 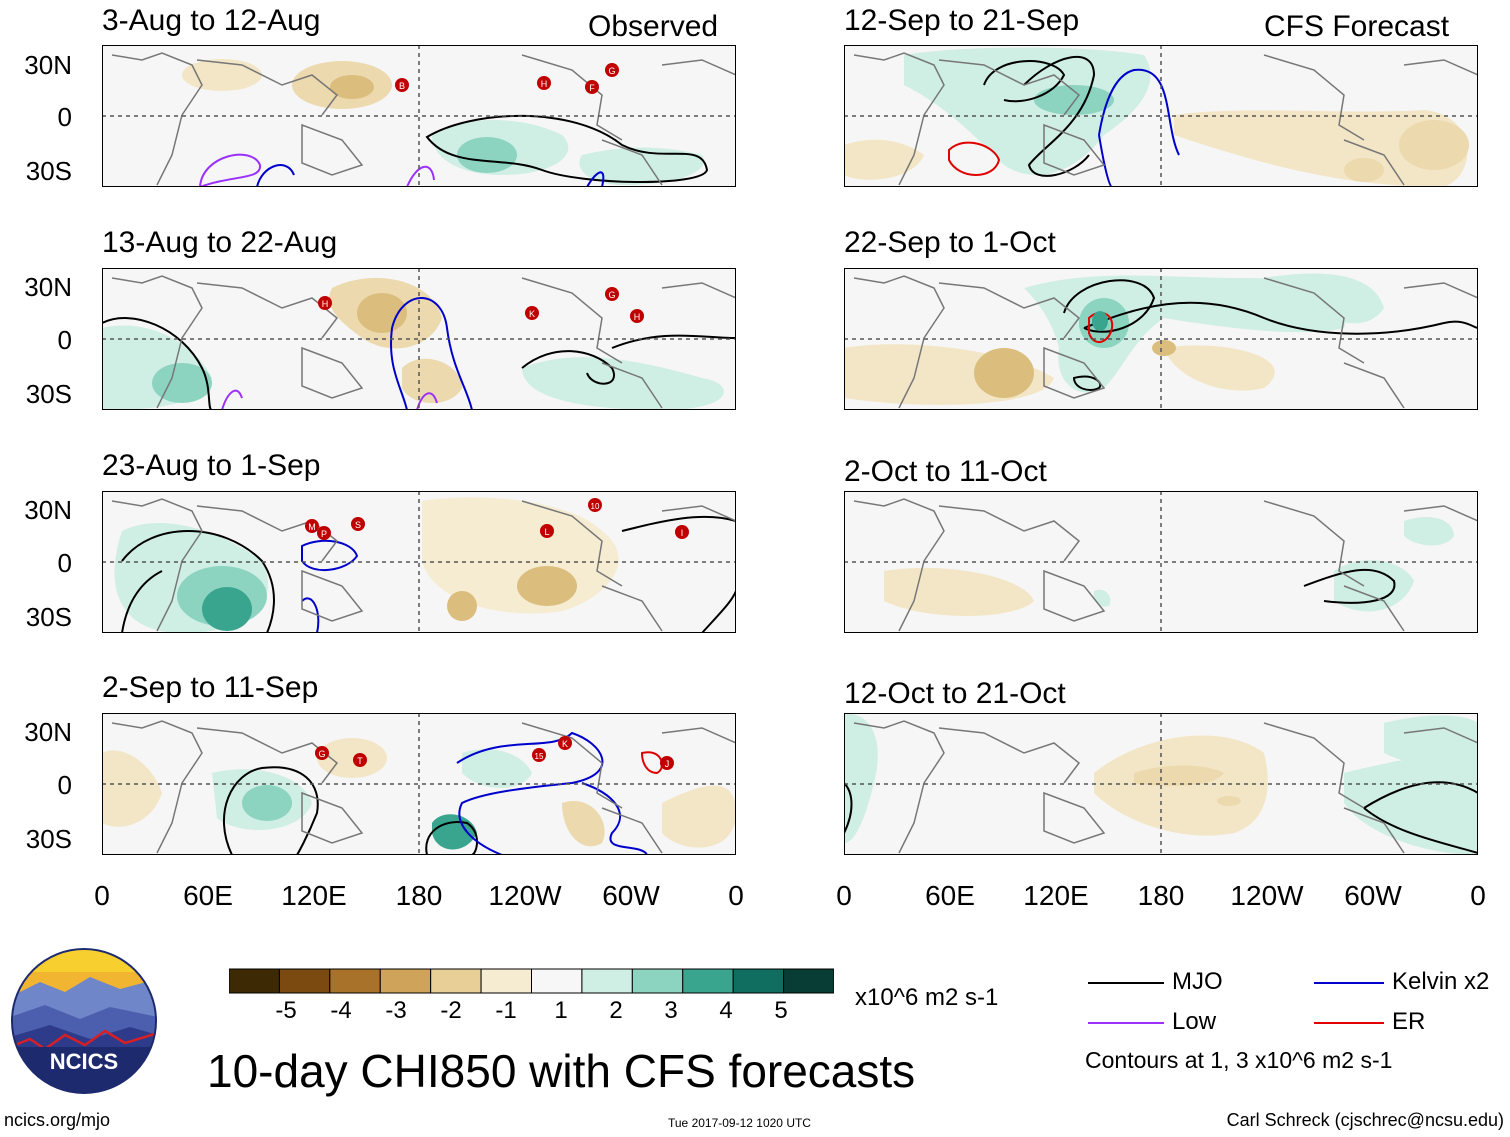 I want to click on colorbar-label: 3, so click(x=671, y=1010).